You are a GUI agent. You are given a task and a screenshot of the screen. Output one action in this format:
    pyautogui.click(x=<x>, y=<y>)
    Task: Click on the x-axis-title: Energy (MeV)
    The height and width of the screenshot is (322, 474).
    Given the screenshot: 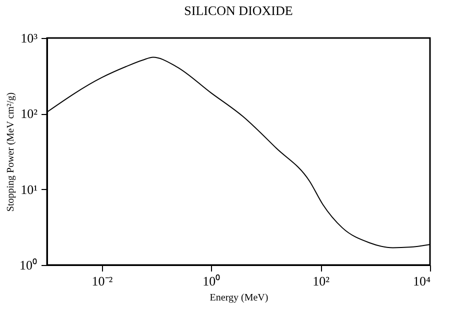 What is the action you would take?
    pyautogui.click(x=239, y=298)
    